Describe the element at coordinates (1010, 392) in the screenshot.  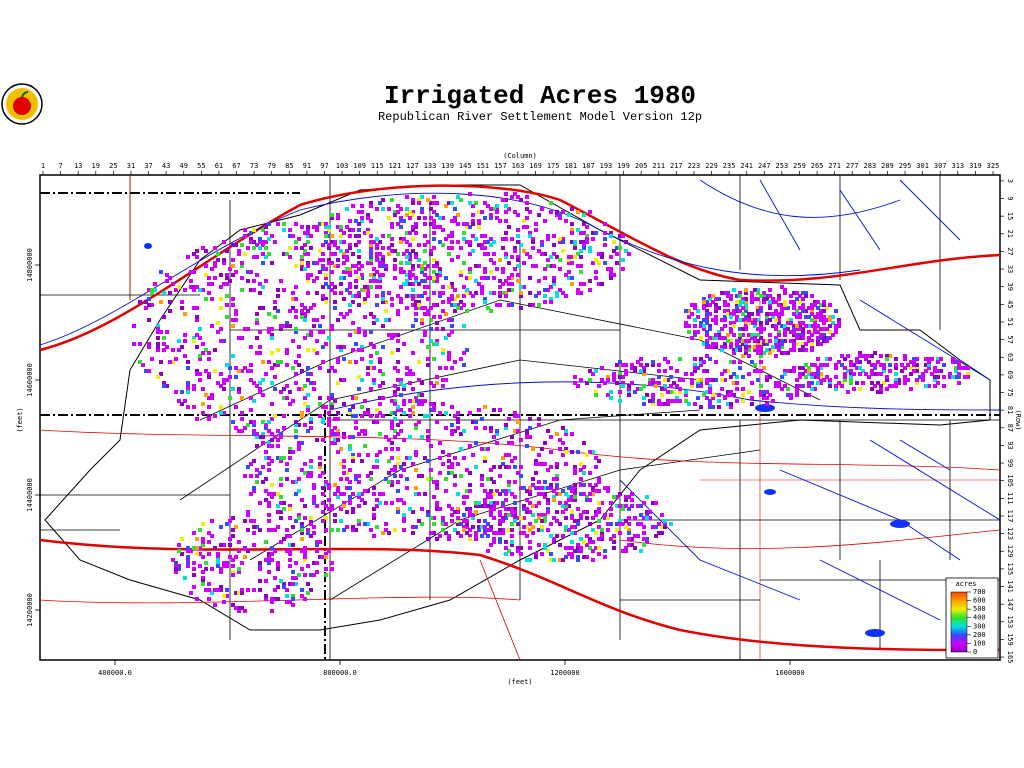
I see `row-tick-label: 75` at that location.